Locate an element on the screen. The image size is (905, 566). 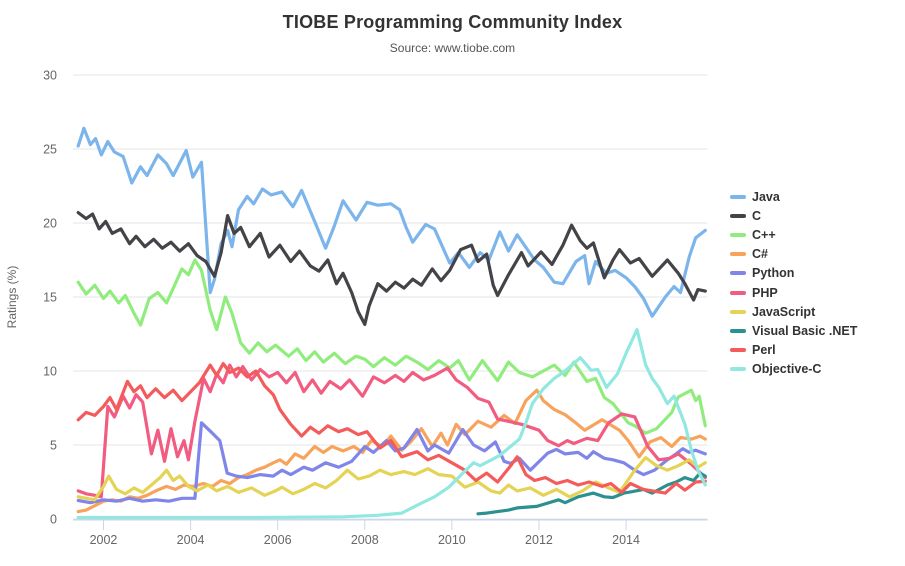
series-line-python is located at coordinates (391, 463).